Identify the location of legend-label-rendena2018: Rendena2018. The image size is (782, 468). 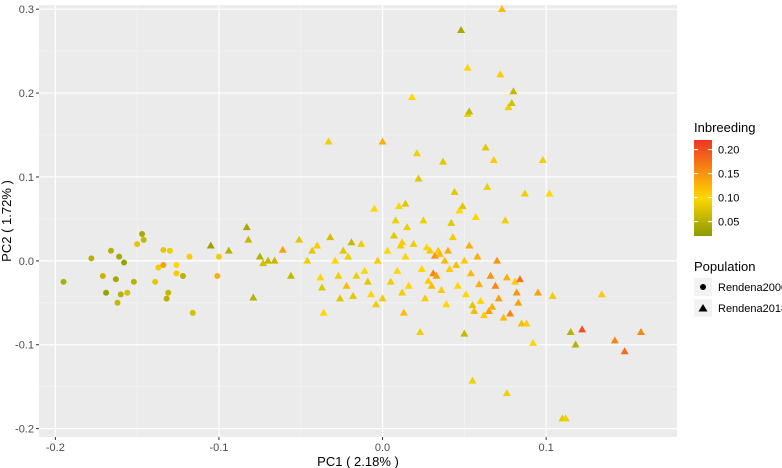
(750, 309).